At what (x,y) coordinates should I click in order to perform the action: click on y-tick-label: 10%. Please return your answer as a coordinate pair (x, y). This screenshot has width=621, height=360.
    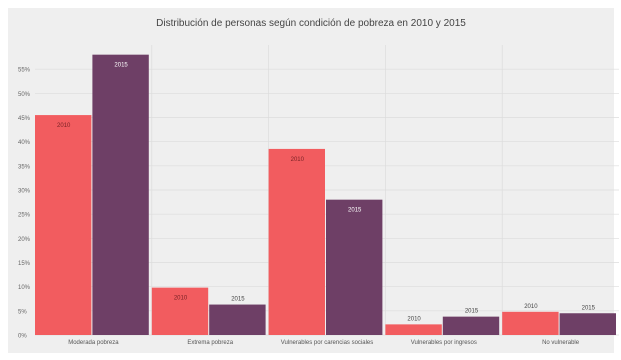
    Looking at the image, I should click on (24, 288).